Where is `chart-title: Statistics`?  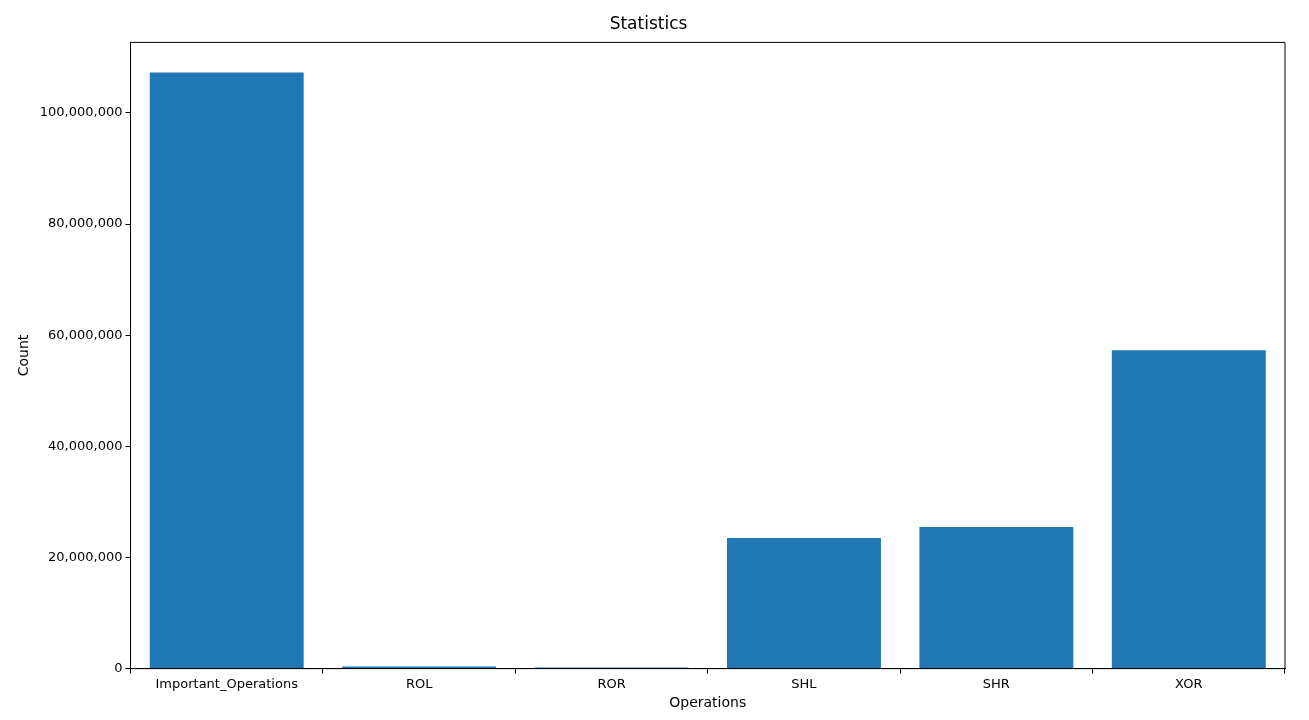
chart-title: Statistics is located at coordinates (648, 22).